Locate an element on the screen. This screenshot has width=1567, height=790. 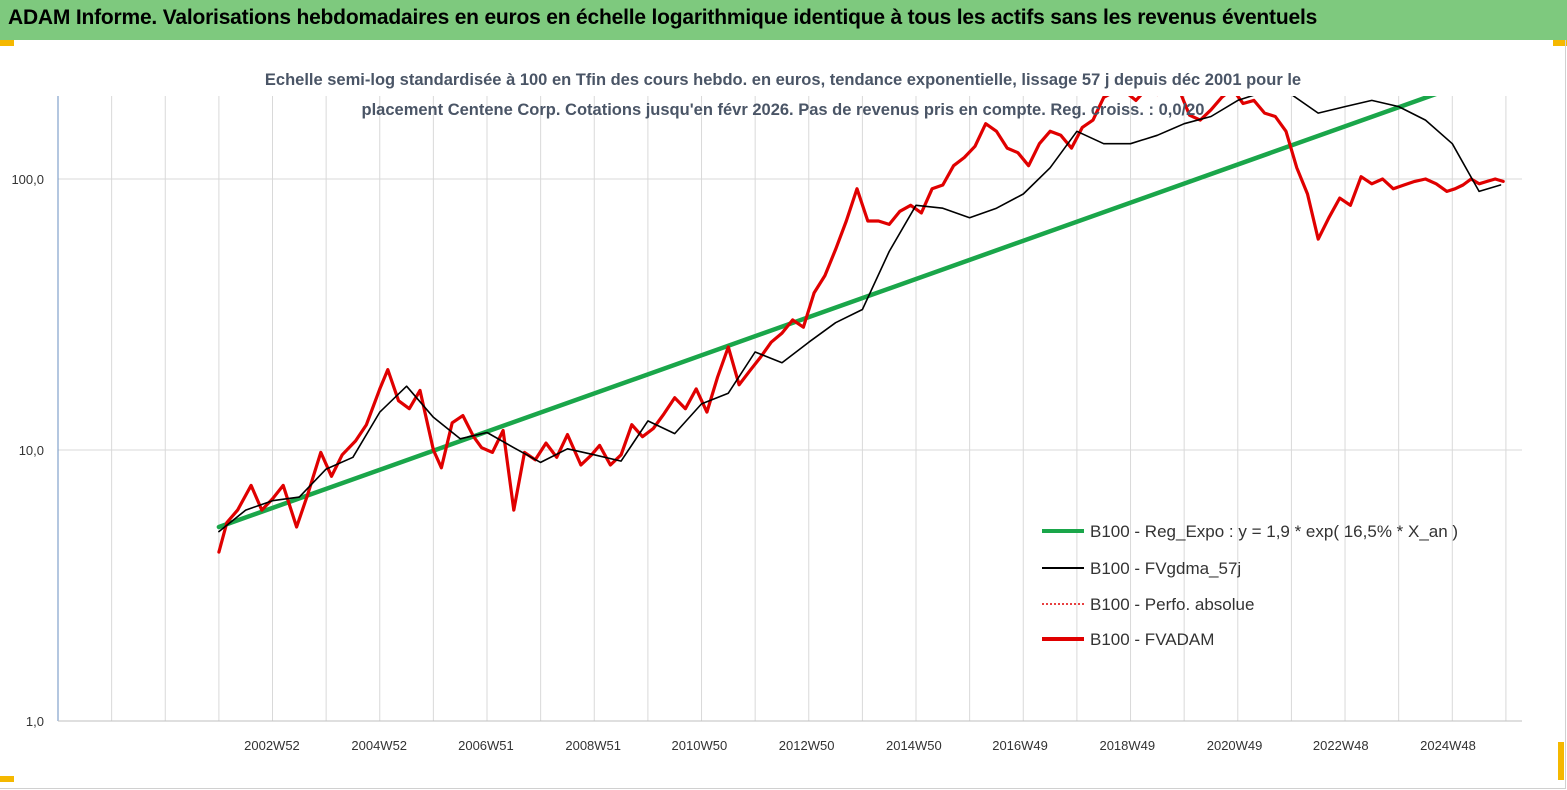
x-tick-label: 2024W48 is located at coordinates (1448, 745).